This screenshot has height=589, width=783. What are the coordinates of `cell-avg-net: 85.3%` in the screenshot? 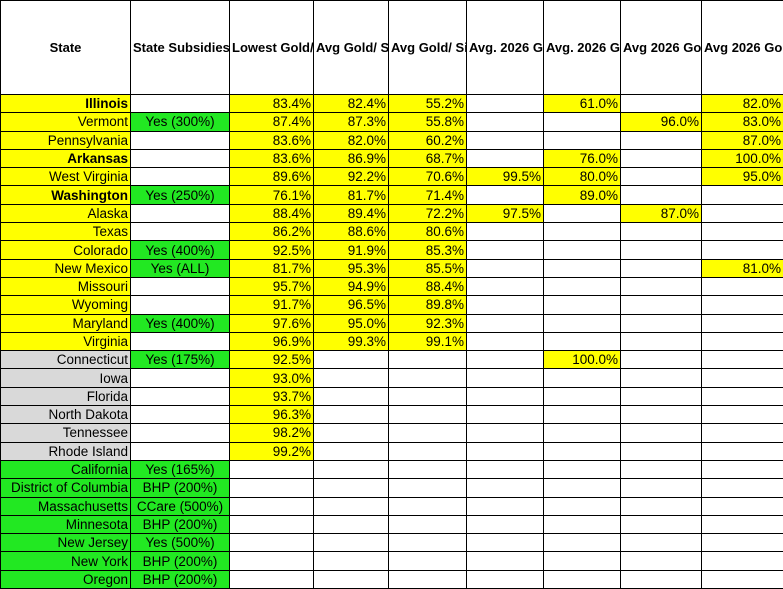 It's located at (428, 250).